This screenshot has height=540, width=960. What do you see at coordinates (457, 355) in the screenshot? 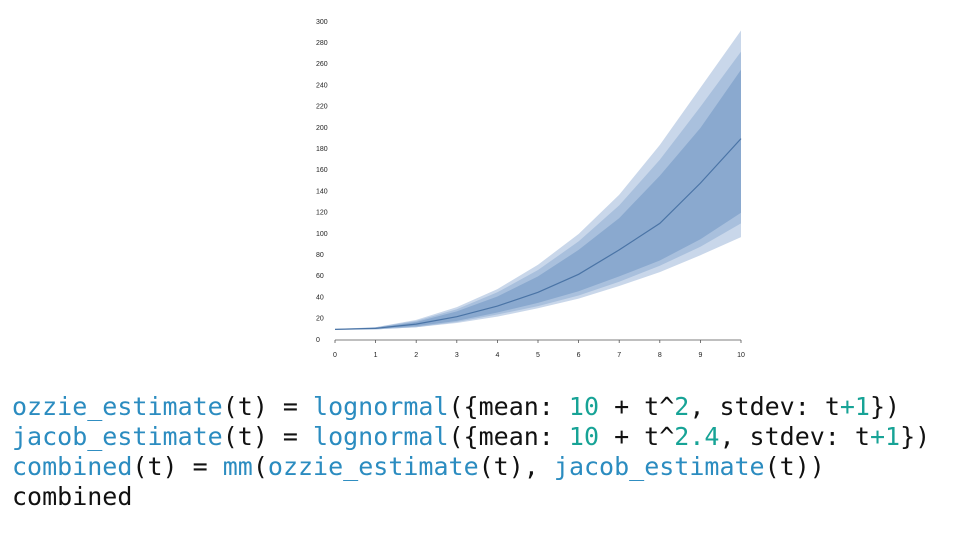
I see `x-tick-label: 3` at bounding box center [457, 355].